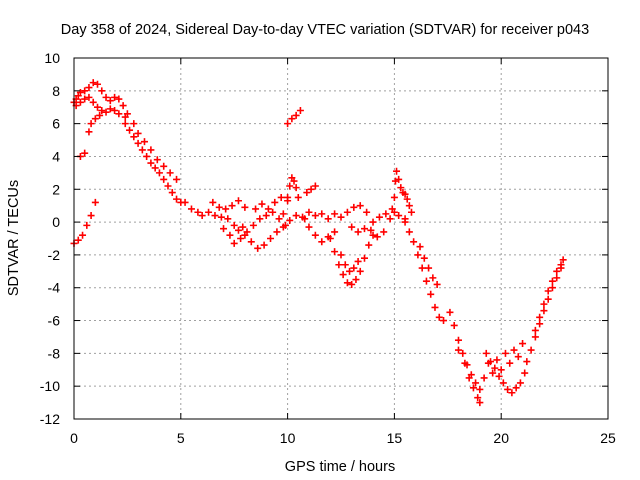 The width and height of the screenshot is (640, 480). I want to click on y-tick-label: 0, so click(56, 222).